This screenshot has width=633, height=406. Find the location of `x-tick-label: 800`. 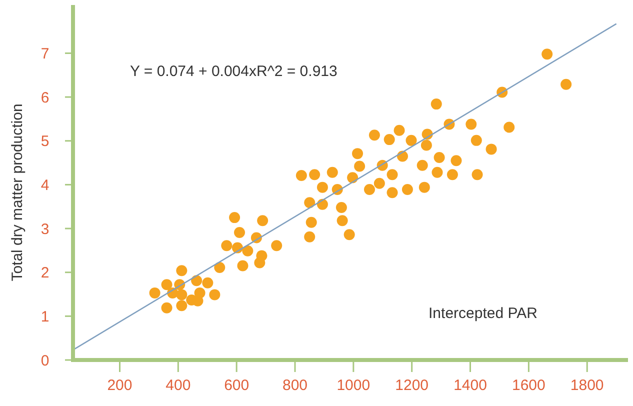

x-tick-label: 800 is located at coordinates (295, 385).